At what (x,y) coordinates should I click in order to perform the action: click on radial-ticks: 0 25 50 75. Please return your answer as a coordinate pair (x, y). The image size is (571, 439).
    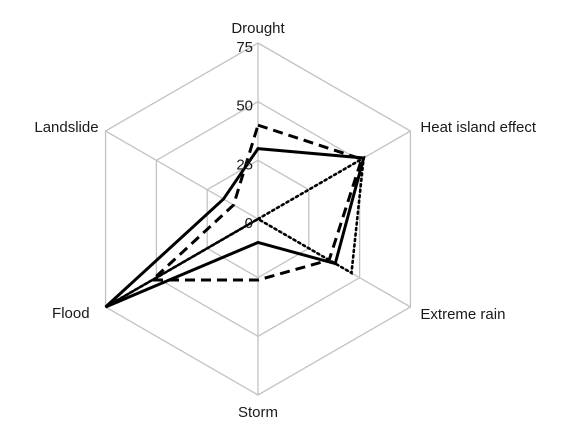
    Looking at the image, I should click on (244, 135).